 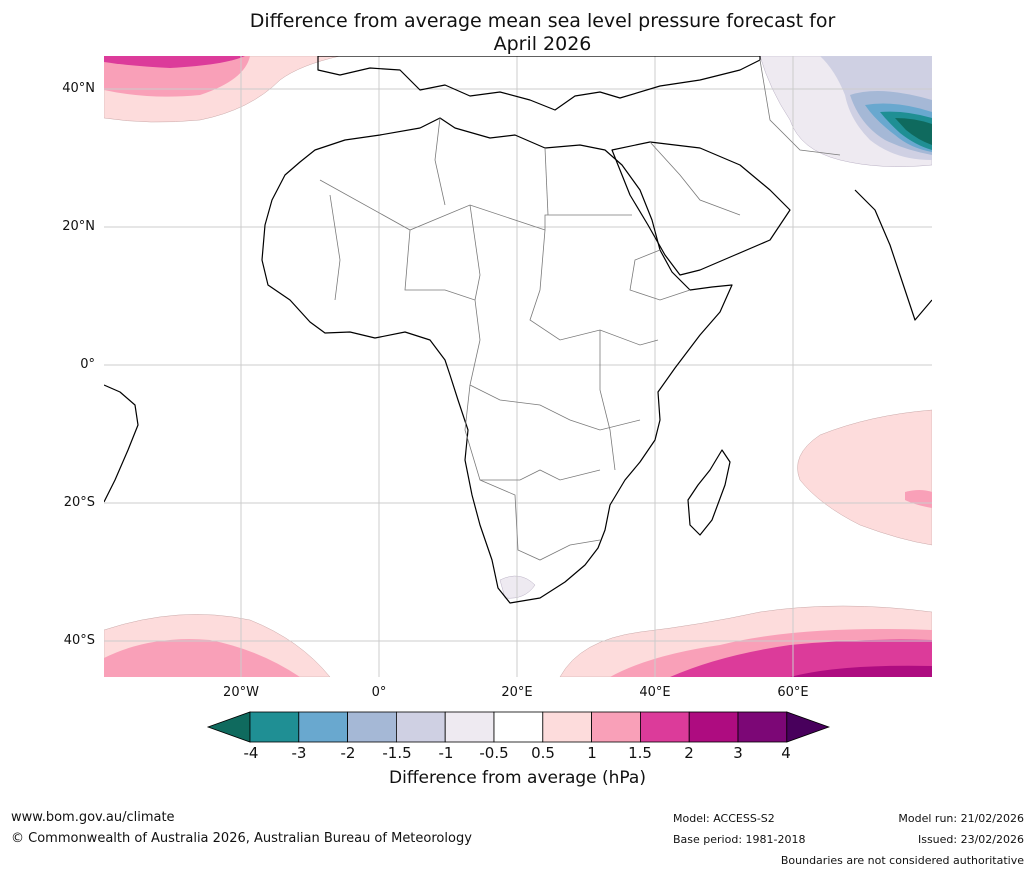 What do you see at coordinates (738, 753) in the screenshot?
I see `colorbar-tick: 3` at bounding box center [738, 753].